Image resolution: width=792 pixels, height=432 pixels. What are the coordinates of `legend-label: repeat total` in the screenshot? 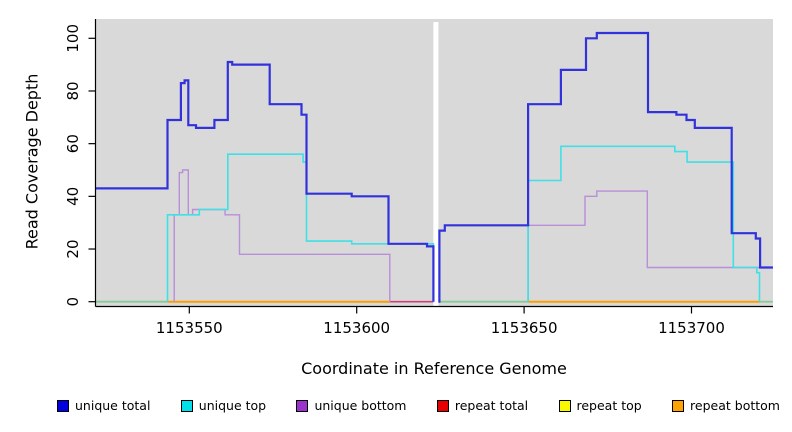 It's located at (491, 405).